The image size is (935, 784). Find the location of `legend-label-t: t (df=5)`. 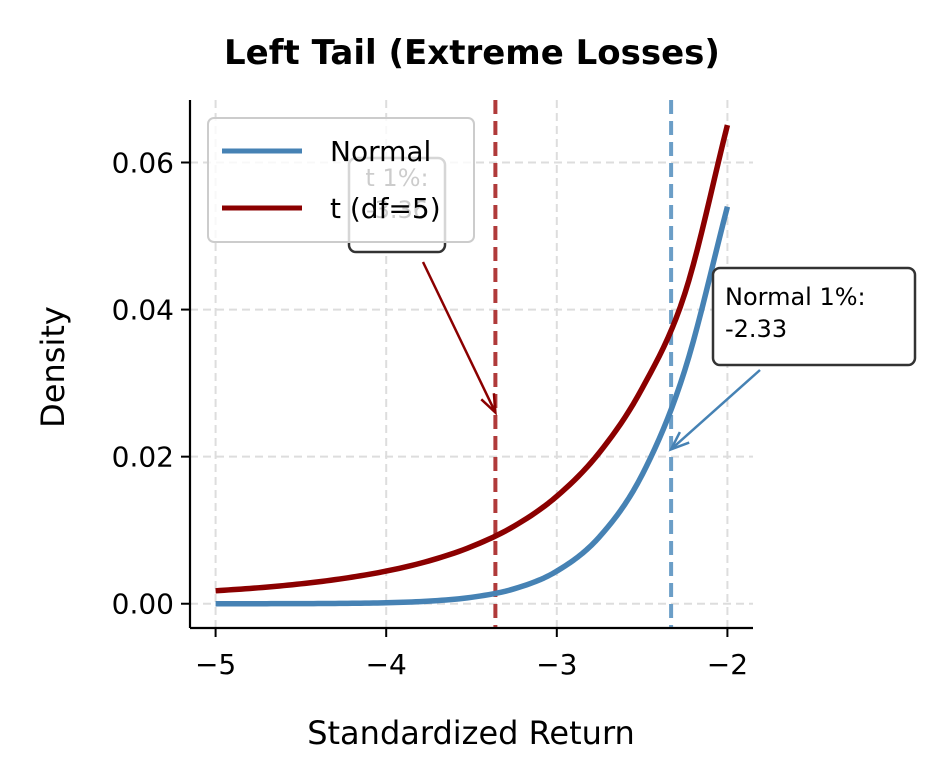

legend-label-t: t (df=5) is located at coordinates (385, 208).